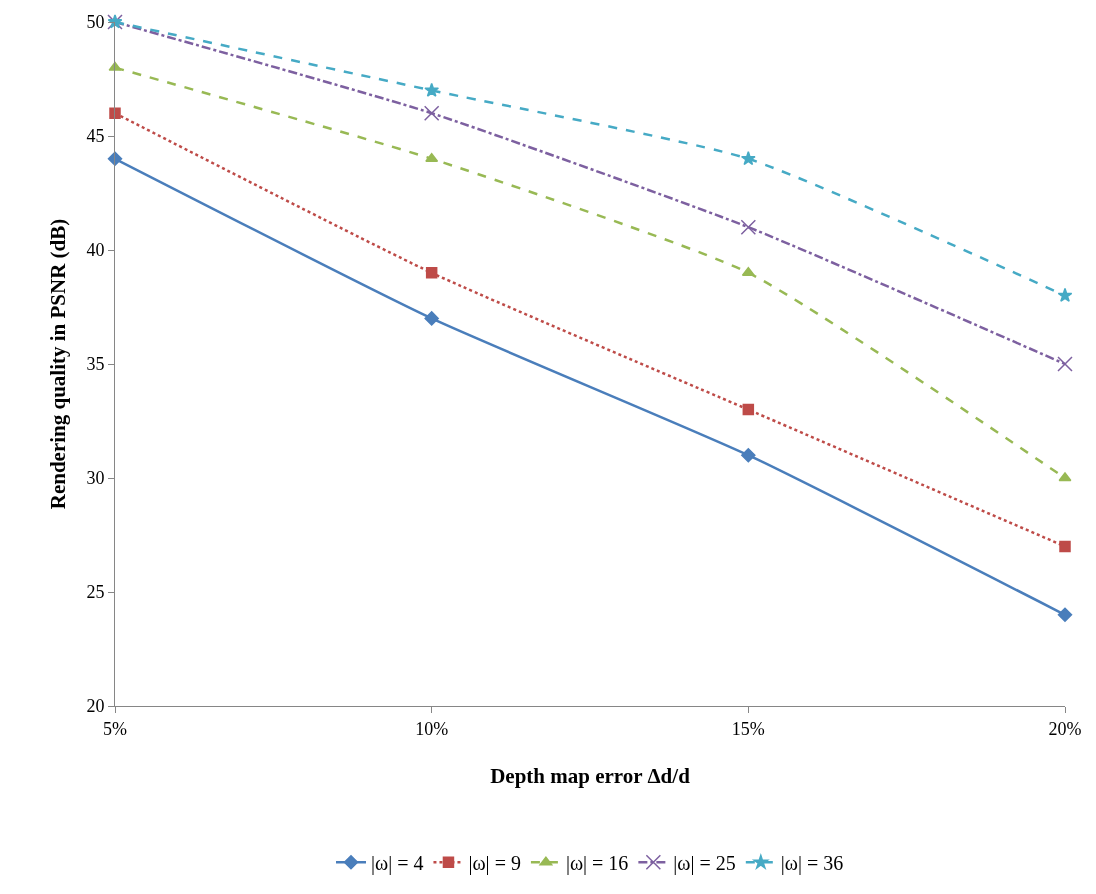 This screenshot has width=1096, height=894. What do you see at coordinates (57, 364) in the screenshot?
I see `y-axis-title: Rendering quality in PSNR (dB)` at bounding box center [57, 364].